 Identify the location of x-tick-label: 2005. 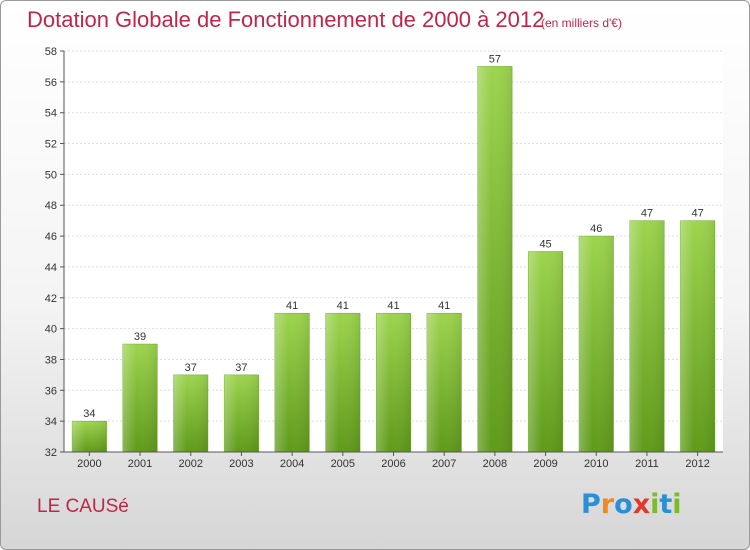
(343, 464).